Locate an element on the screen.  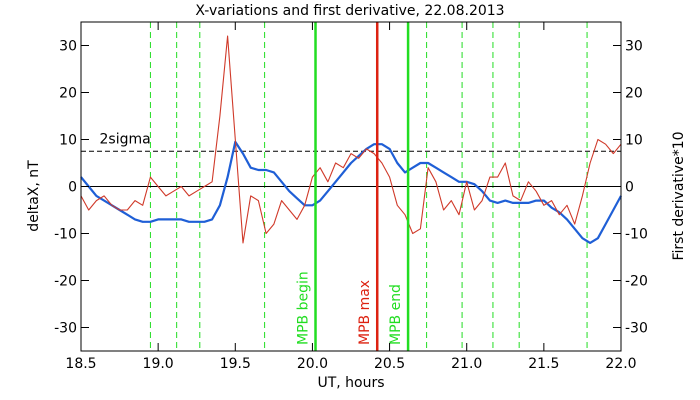
y-tick-label-left: -30 is located at coordinates (65, 329).